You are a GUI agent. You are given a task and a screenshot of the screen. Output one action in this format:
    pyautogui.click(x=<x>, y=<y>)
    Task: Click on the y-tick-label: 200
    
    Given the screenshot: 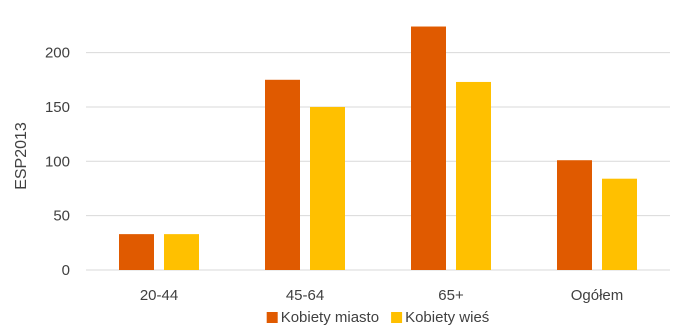 What is the action you would take?
    pyautogui.click(x=57, y=53)
    